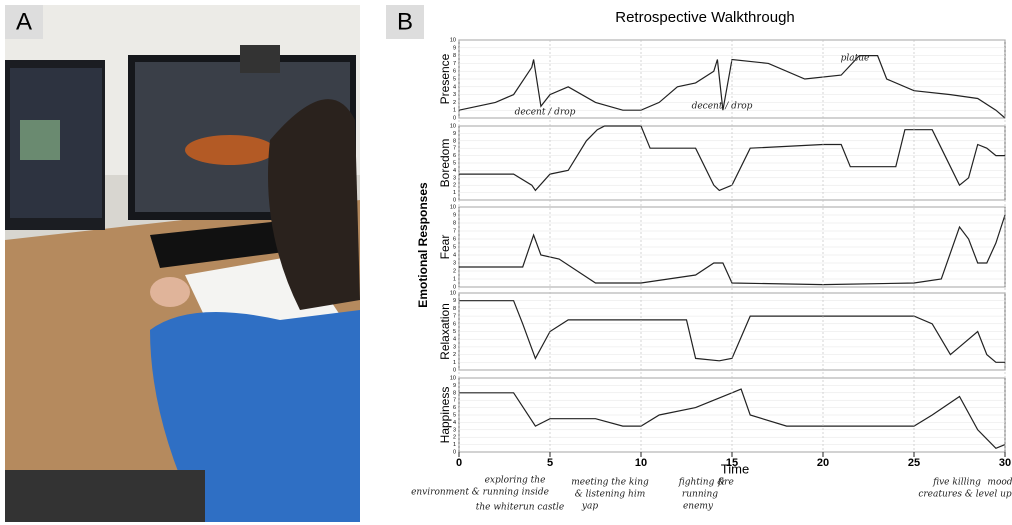 The height and width of the screenshot is (525, 1012). Describe the element at coordinates (520, 508) in the screenshot. I see `annotation: the whiterun castle` at that location.